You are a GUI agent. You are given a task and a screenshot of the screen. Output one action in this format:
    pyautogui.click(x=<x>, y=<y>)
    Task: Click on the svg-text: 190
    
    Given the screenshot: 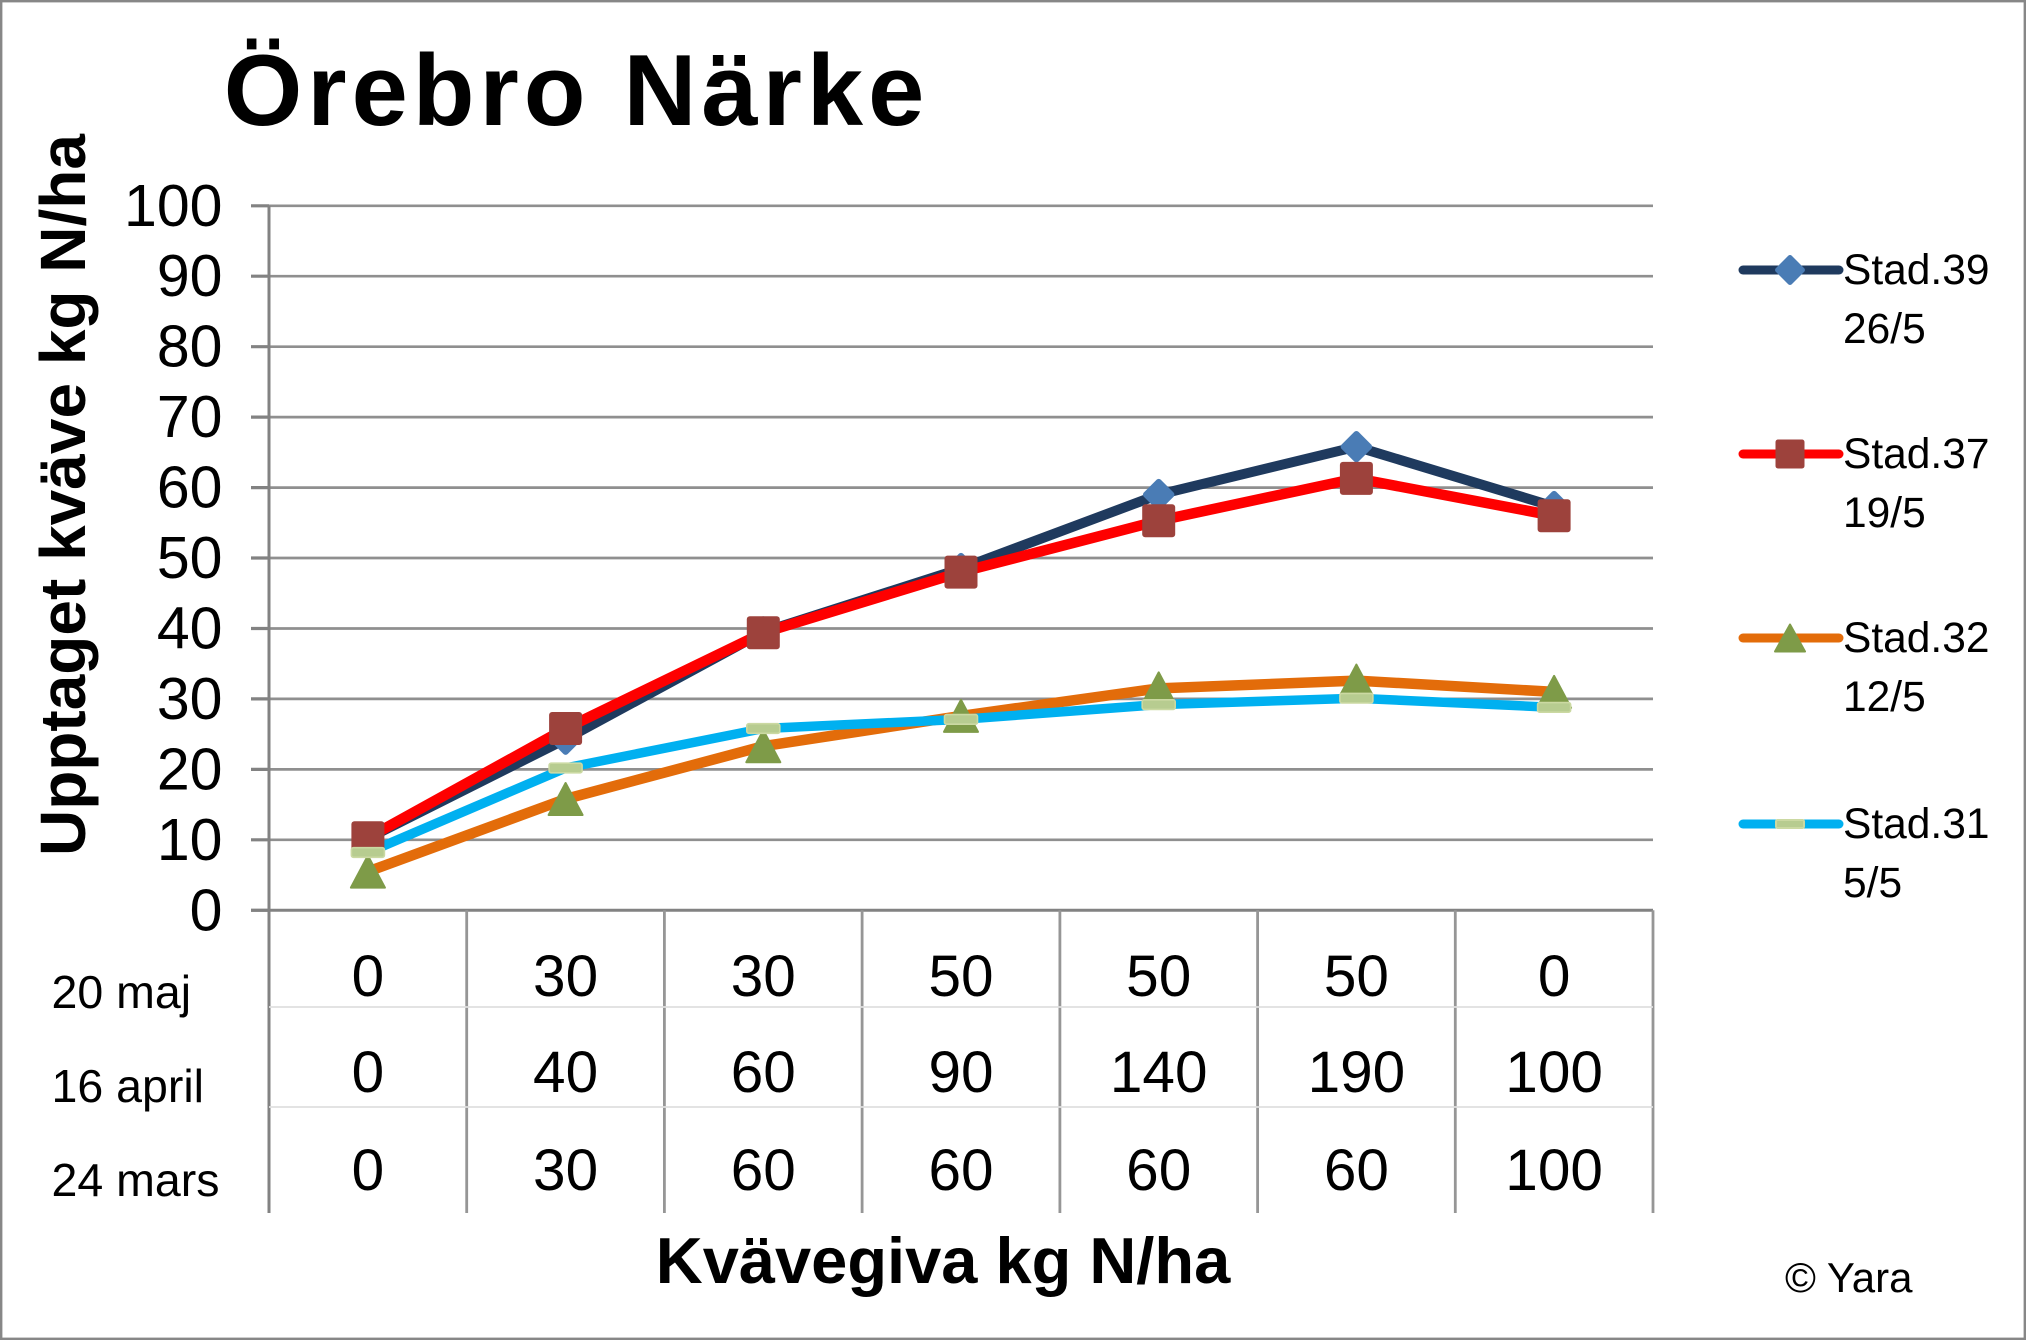 What is the action you would take?
    pyautogui.click(x=1357, y=1072)
    